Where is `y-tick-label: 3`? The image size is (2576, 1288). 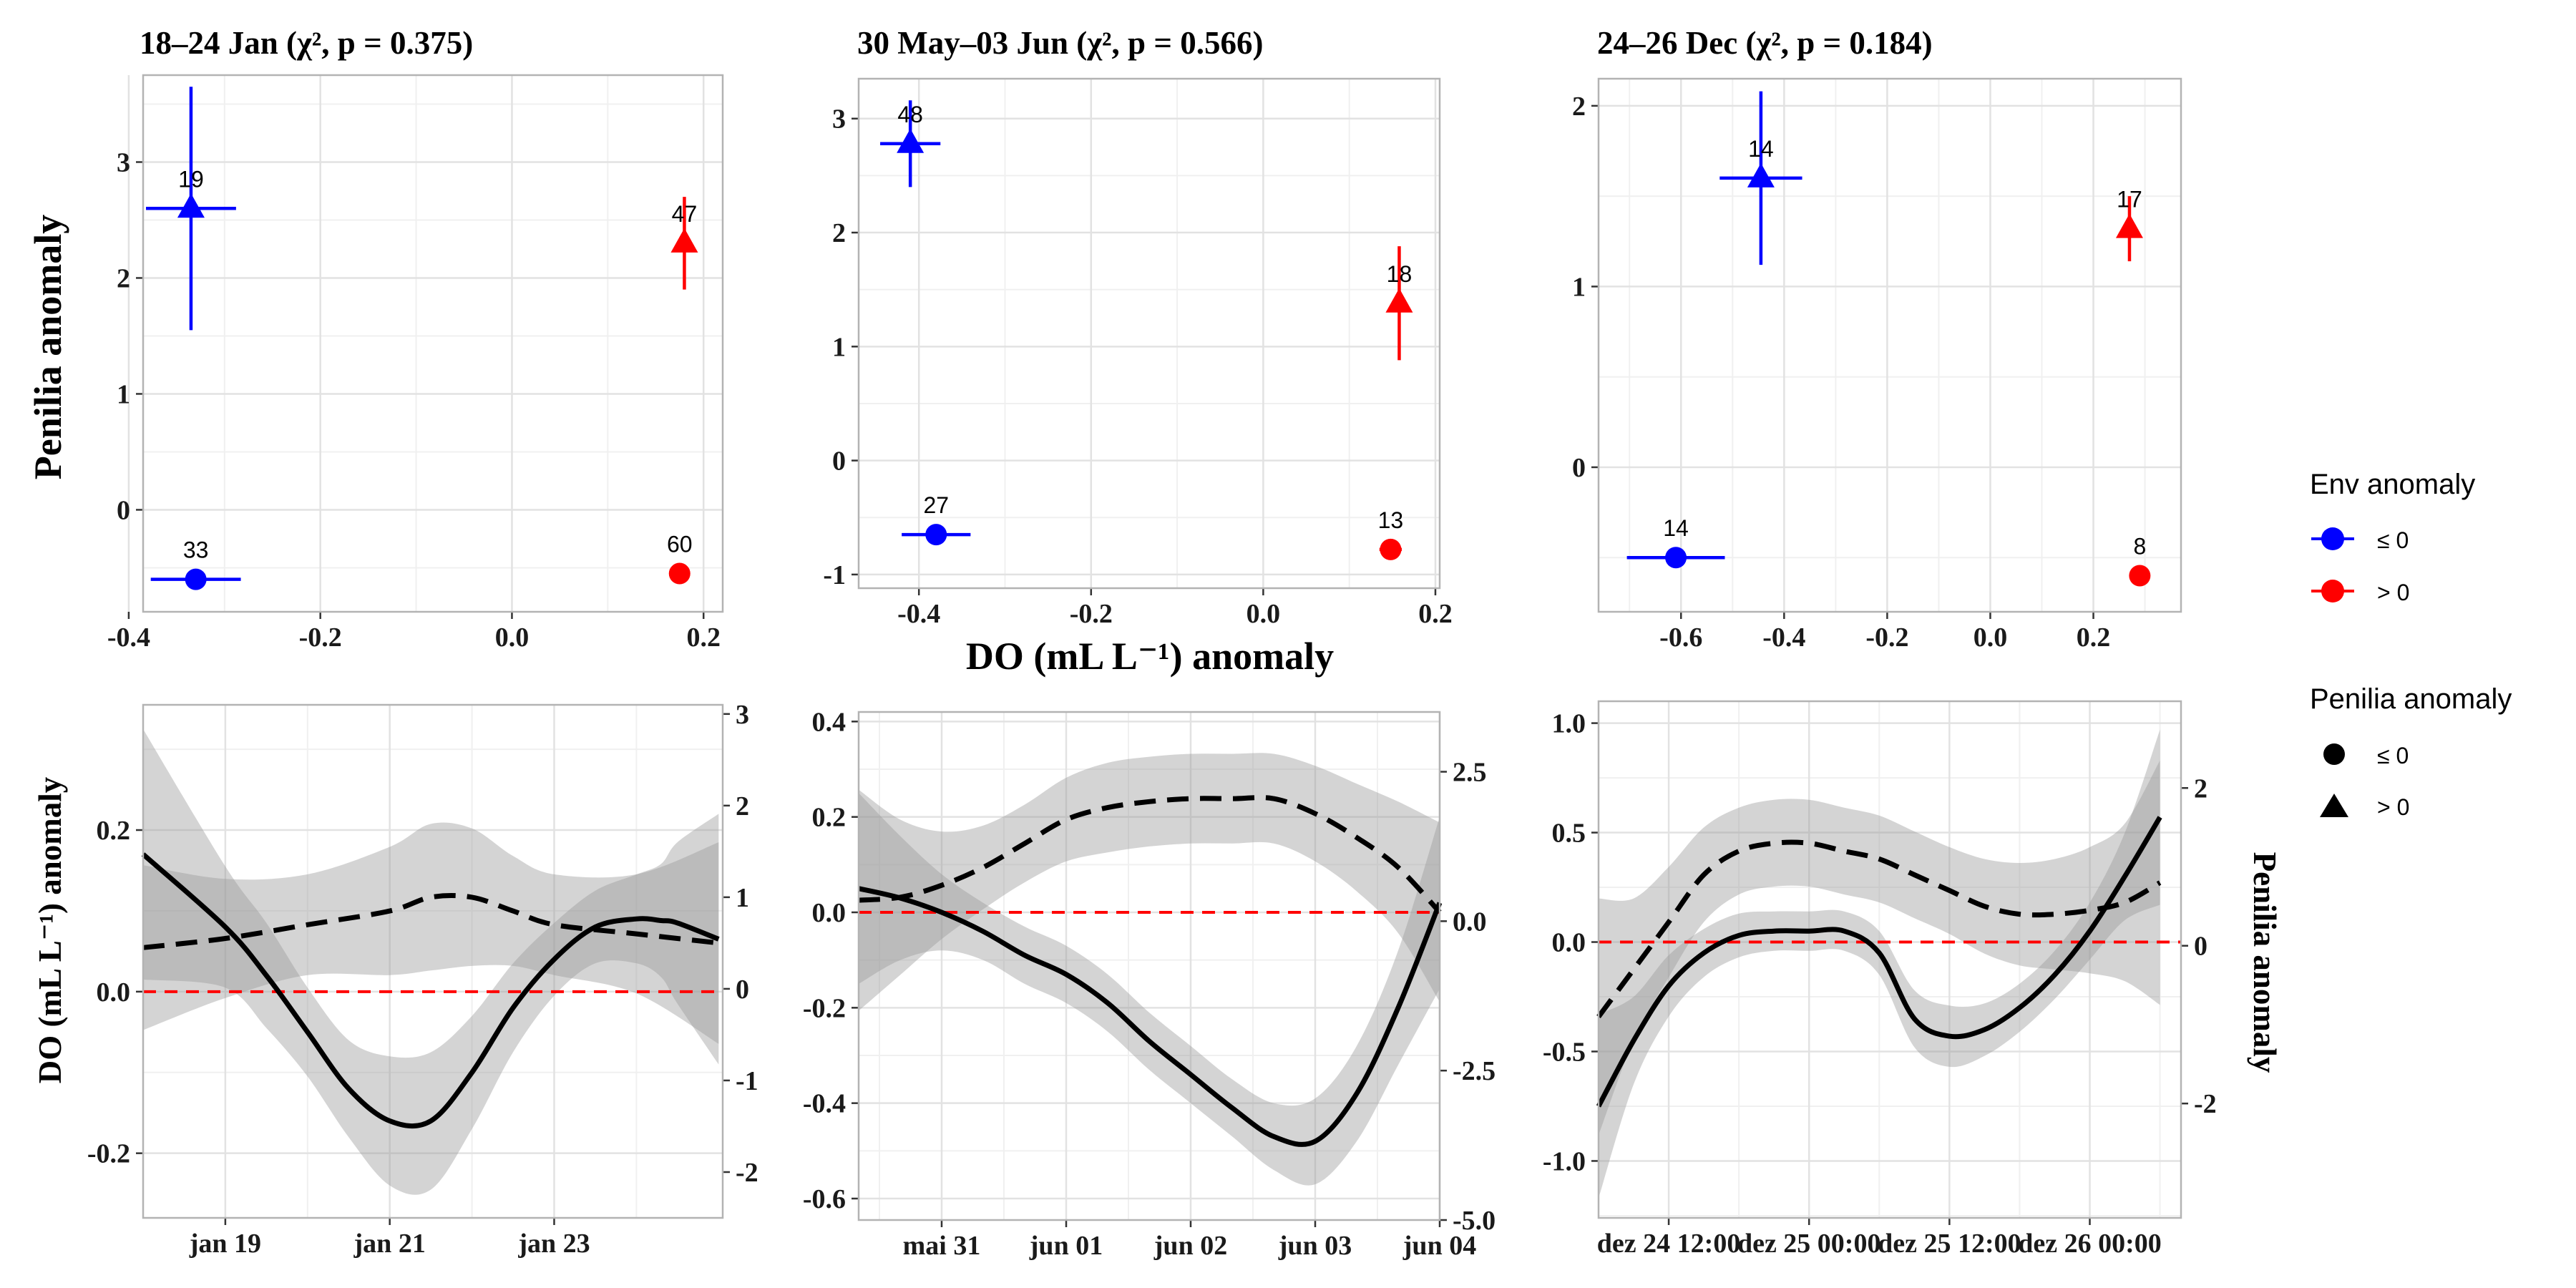 y-tick-label: 3 is located at coordinates (123, 162).